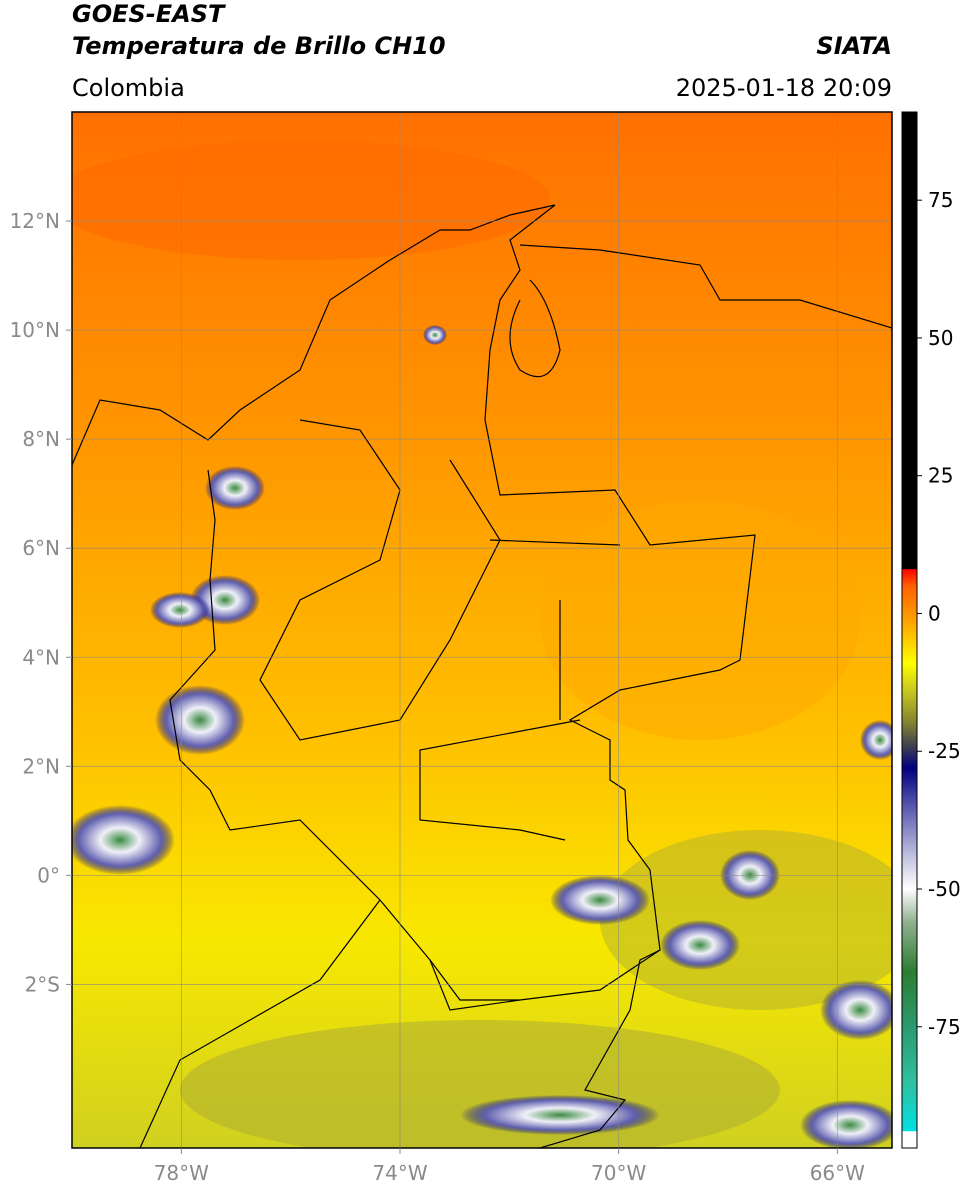 The height and width of the screenshot is (1190, 966). What do you see at coordinates (909, 630) in the screenshot?
I see `colorbar` at bounding box center [909, 630].